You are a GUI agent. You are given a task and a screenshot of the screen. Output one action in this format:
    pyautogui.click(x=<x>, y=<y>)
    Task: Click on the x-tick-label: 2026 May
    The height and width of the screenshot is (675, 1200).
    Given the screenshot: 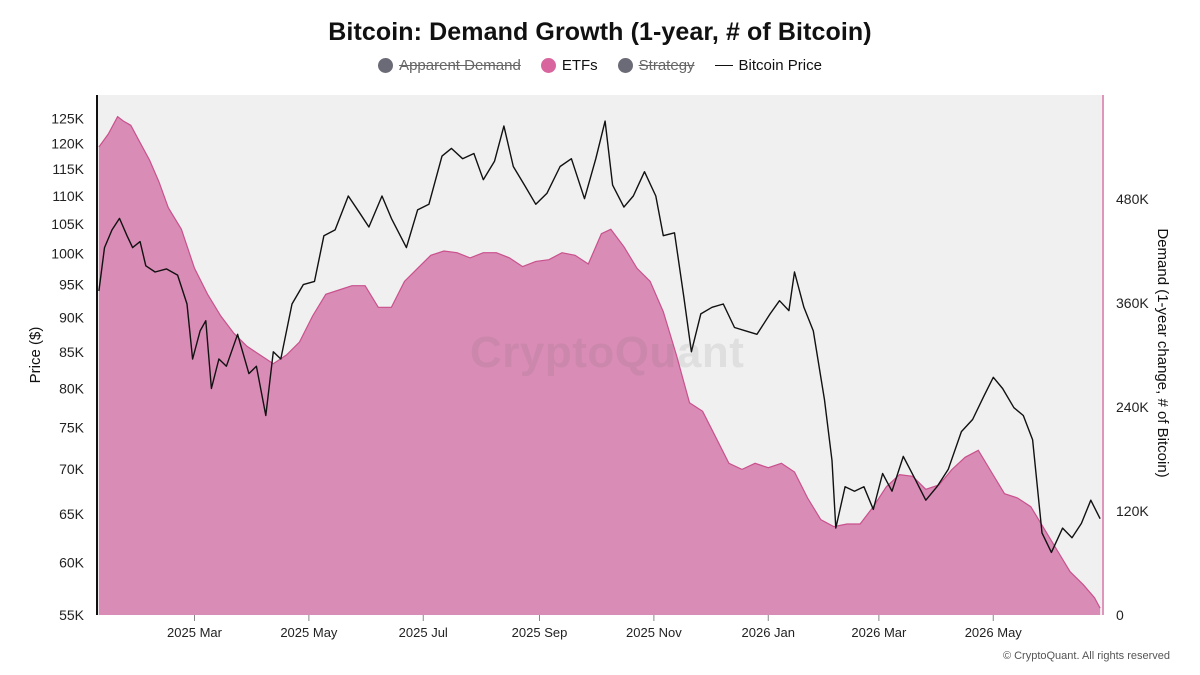 What is the action you would take?
    pyautogui.click(x=994, y=632)
    